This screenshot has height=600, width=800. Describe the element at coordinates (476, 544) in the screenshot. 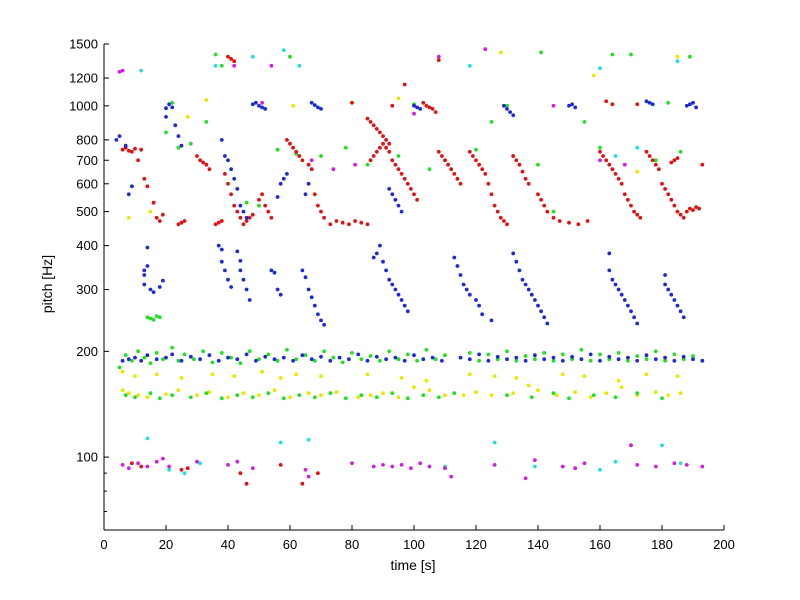

I see `x-tick-label: 120` at that location.